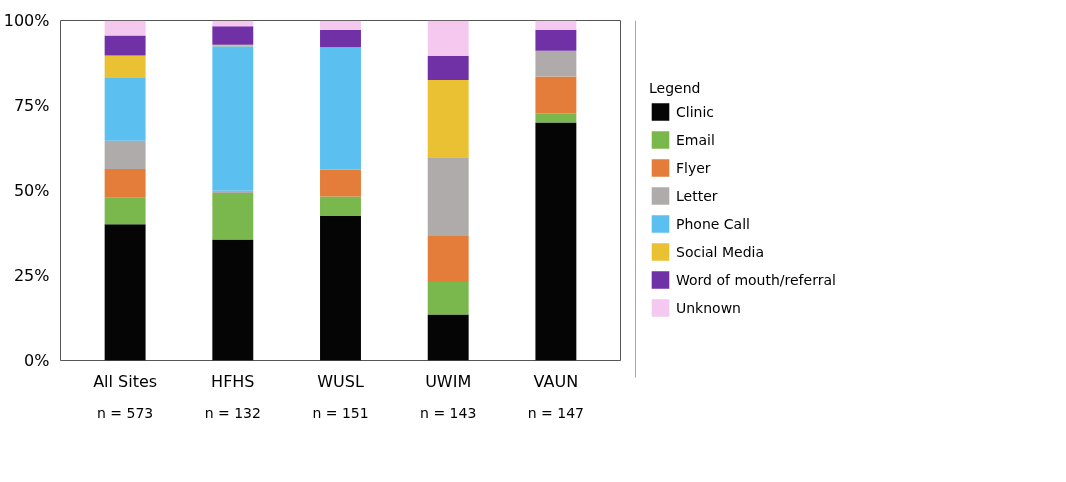  Describe the element at coordinates (708, 307) in the screenshot. I see `legend-label: Unknown` at that location.